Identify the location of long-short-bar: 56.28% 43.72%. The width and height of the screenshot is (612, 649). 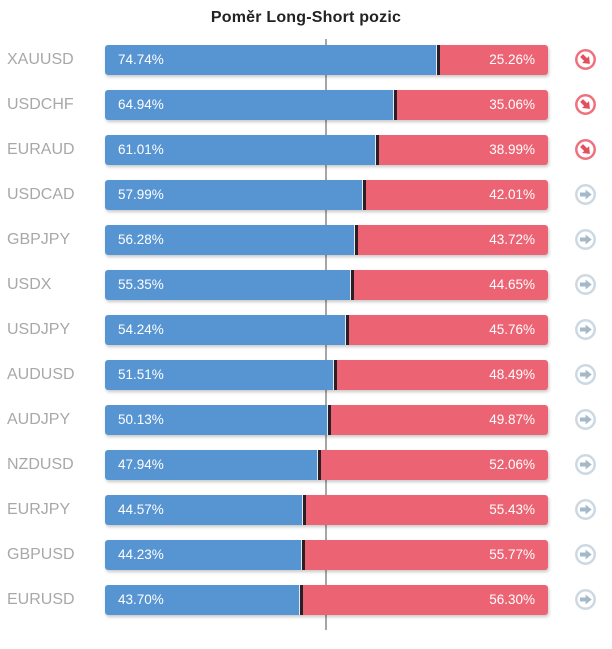
(326, 239).